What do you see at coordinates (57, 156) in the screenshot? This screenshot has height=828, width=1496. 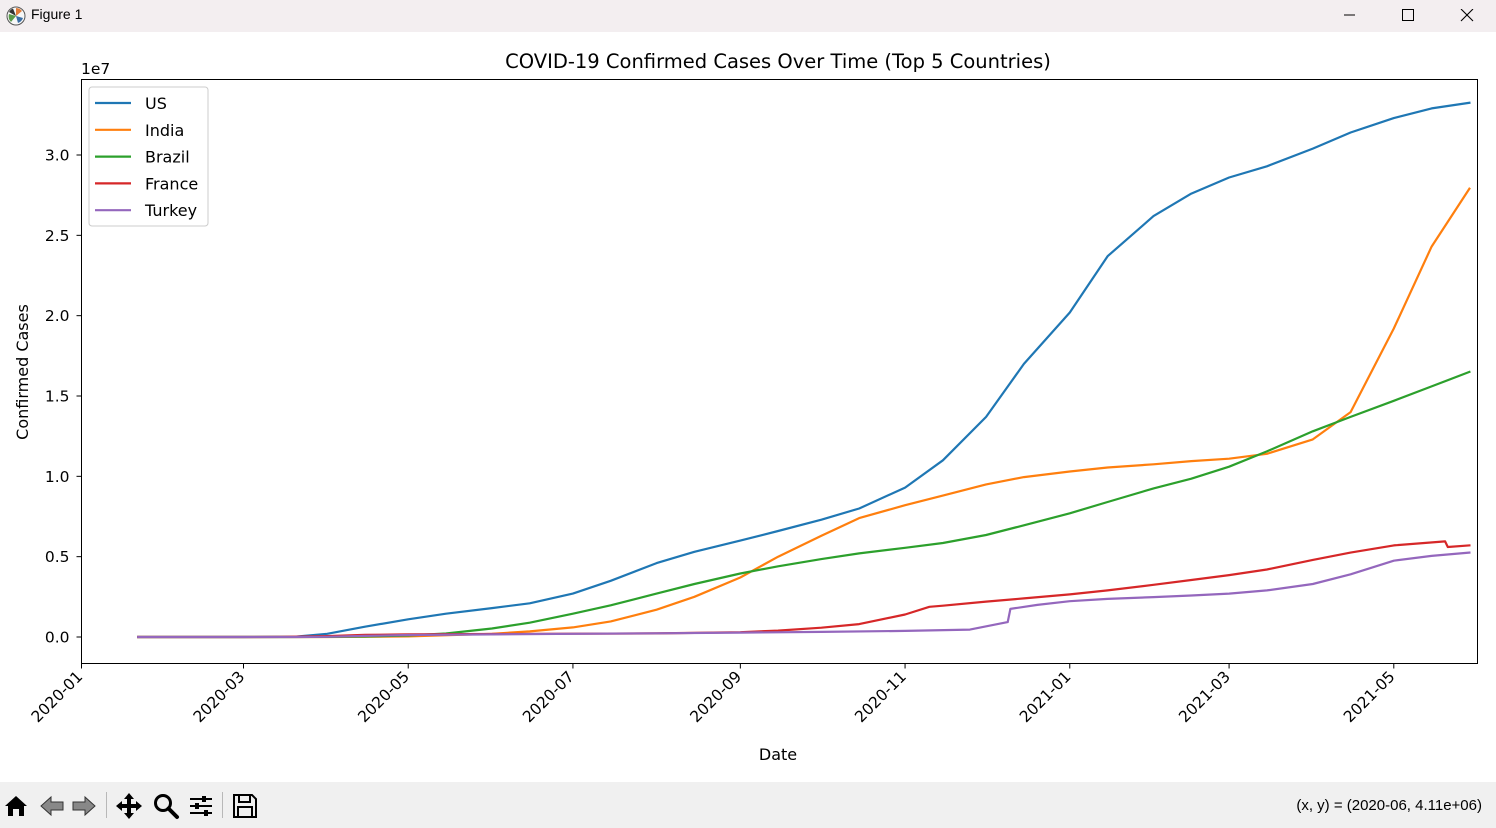 I see `y-tick-label: 3.0` at bounding box center [57, 156].